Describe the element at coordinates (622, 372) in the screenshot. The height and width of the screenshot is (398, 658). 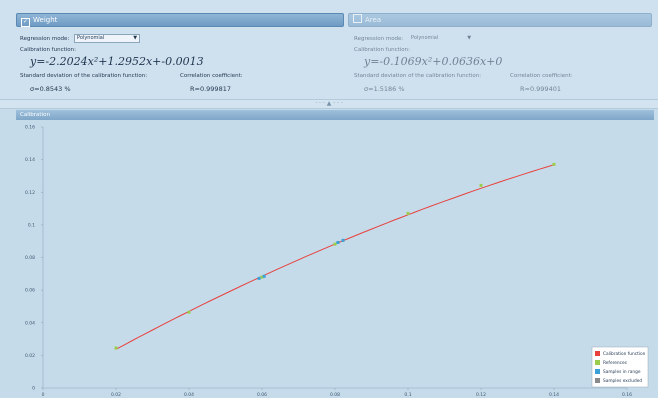
I see `legend-label: Samples in range` at that location.